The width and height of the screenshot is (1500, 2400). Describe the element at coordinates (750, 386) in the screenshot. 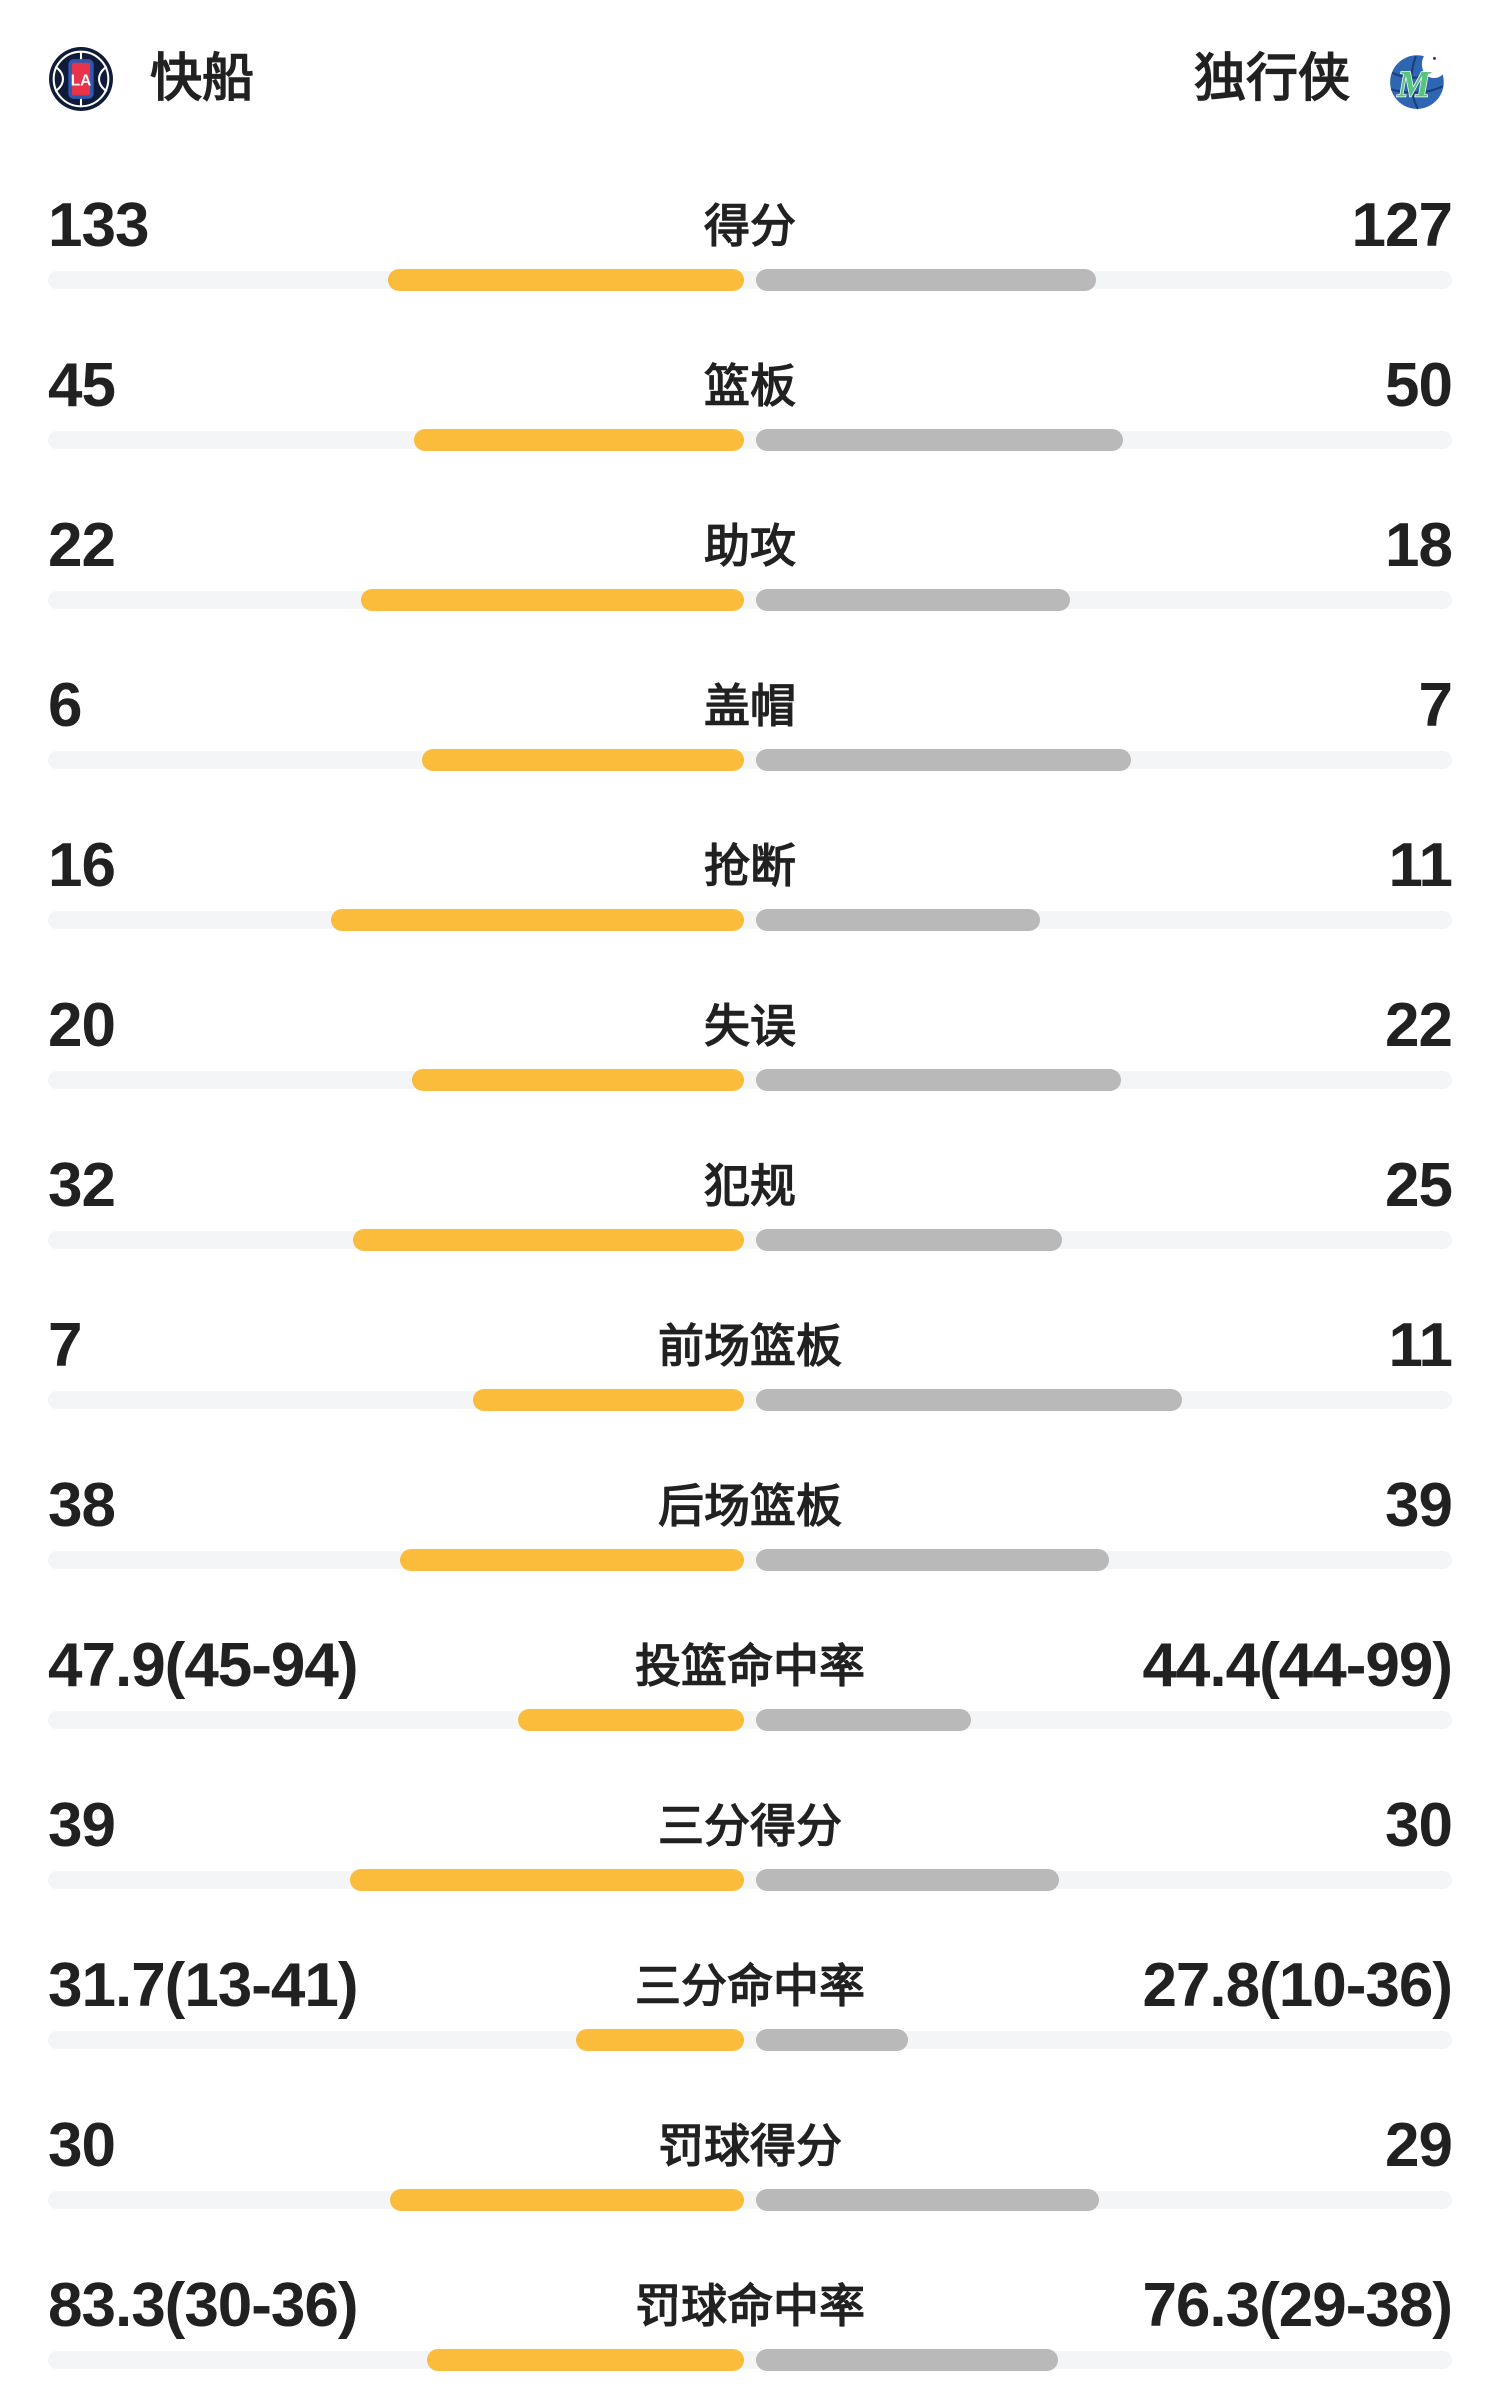

I see `stat-values: 45 篮板 50` at that location.